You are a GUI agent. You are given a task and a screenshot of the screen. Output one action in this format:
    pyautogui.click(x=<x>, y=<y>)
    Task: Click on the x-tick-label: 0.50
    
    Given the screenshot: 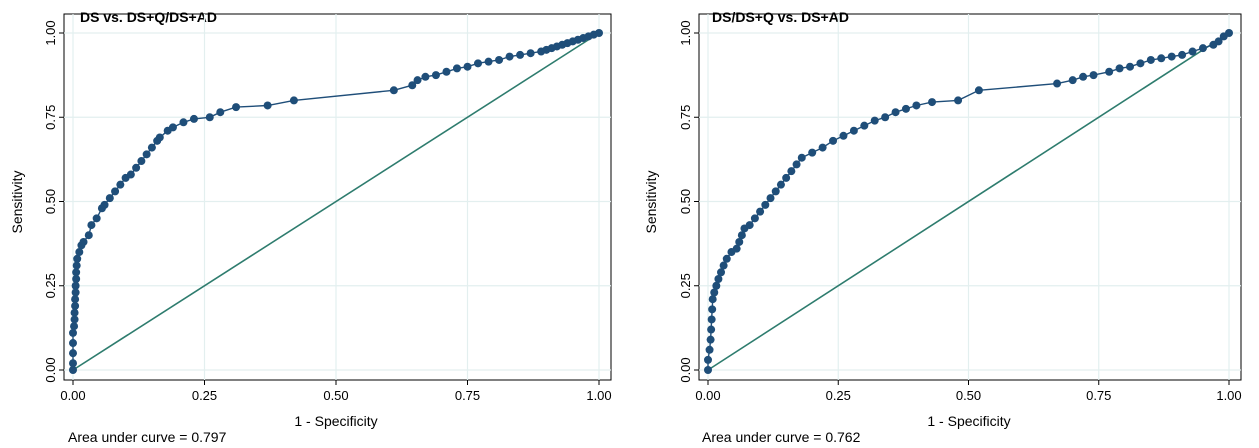 What is the action you would take?
    pyautogui.click(x=968, y=395)
    